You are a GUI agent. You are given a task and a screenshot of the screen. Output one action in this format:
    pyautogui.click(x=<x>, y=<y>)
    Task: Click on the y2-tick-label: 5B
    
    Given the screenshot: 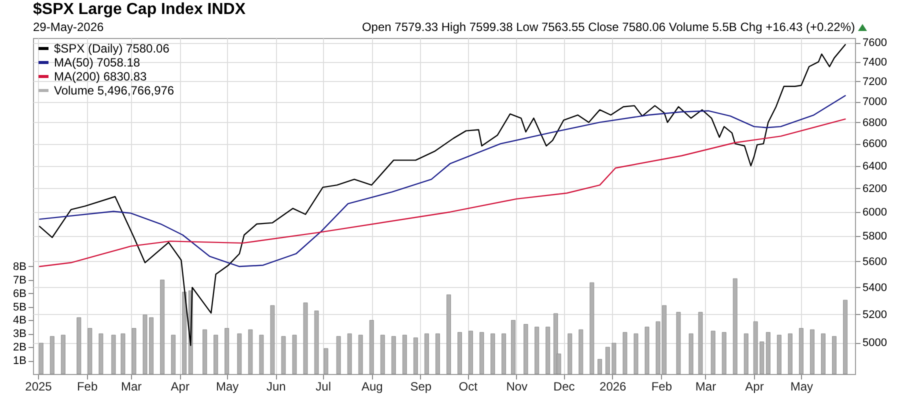 What is the action you would take?
    pyautogui.click(x=19, y=307)
    